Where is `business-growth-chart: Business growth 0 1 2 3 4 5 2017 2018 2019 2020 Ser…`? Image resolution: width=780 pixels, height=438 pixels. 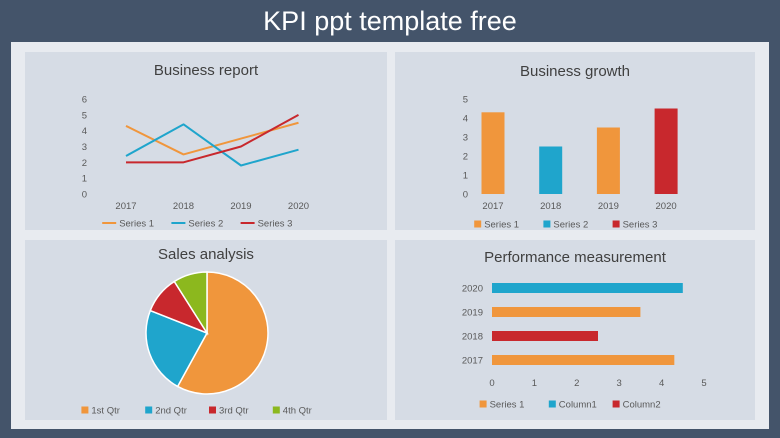 business-growth-chart: Business growth 0 1 2 3 4 5 2017 2018 2019 2020 Ser… is located at coordinates (570, 147).